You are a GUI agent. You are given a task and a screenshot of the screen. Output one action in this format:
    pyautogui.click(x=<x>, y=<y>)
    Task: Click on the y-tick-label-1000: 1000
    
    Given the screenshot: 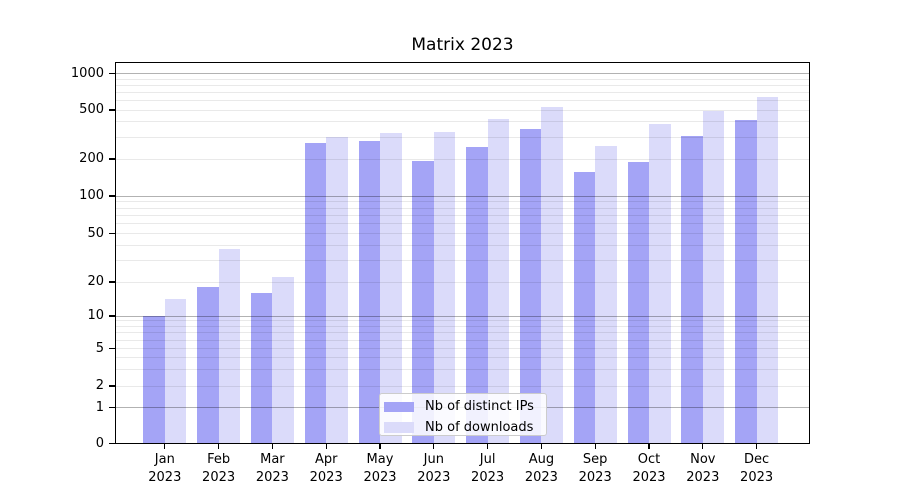 What is the action you would take?
    pyautogui.click(x=87, y=73)
    